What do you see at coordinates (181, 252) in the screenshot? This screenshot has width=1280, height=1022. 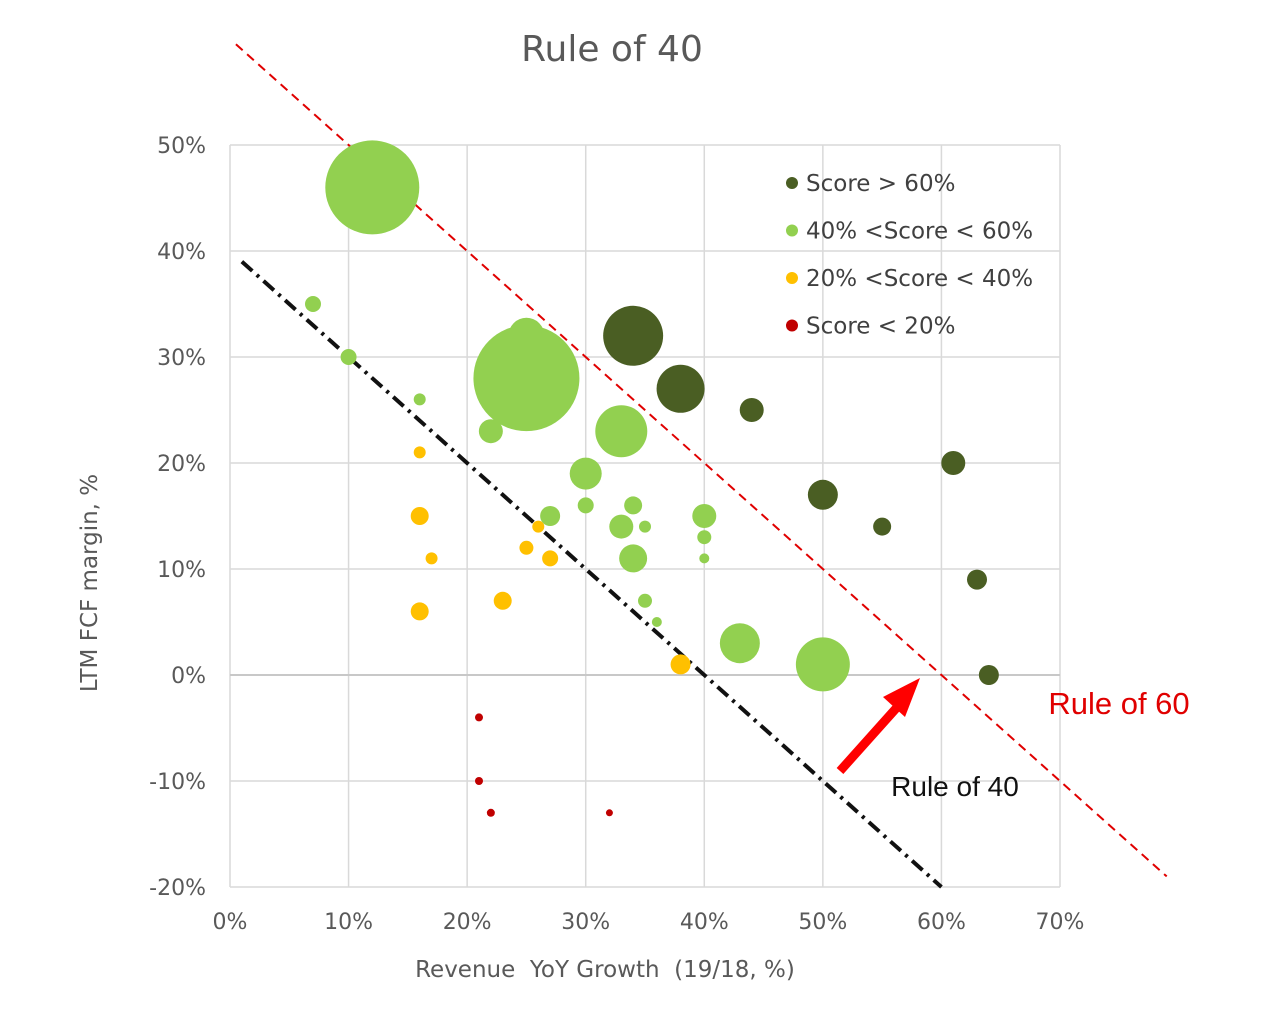 I see `y-tick-label: 40%` at bounding box center [181, 252].